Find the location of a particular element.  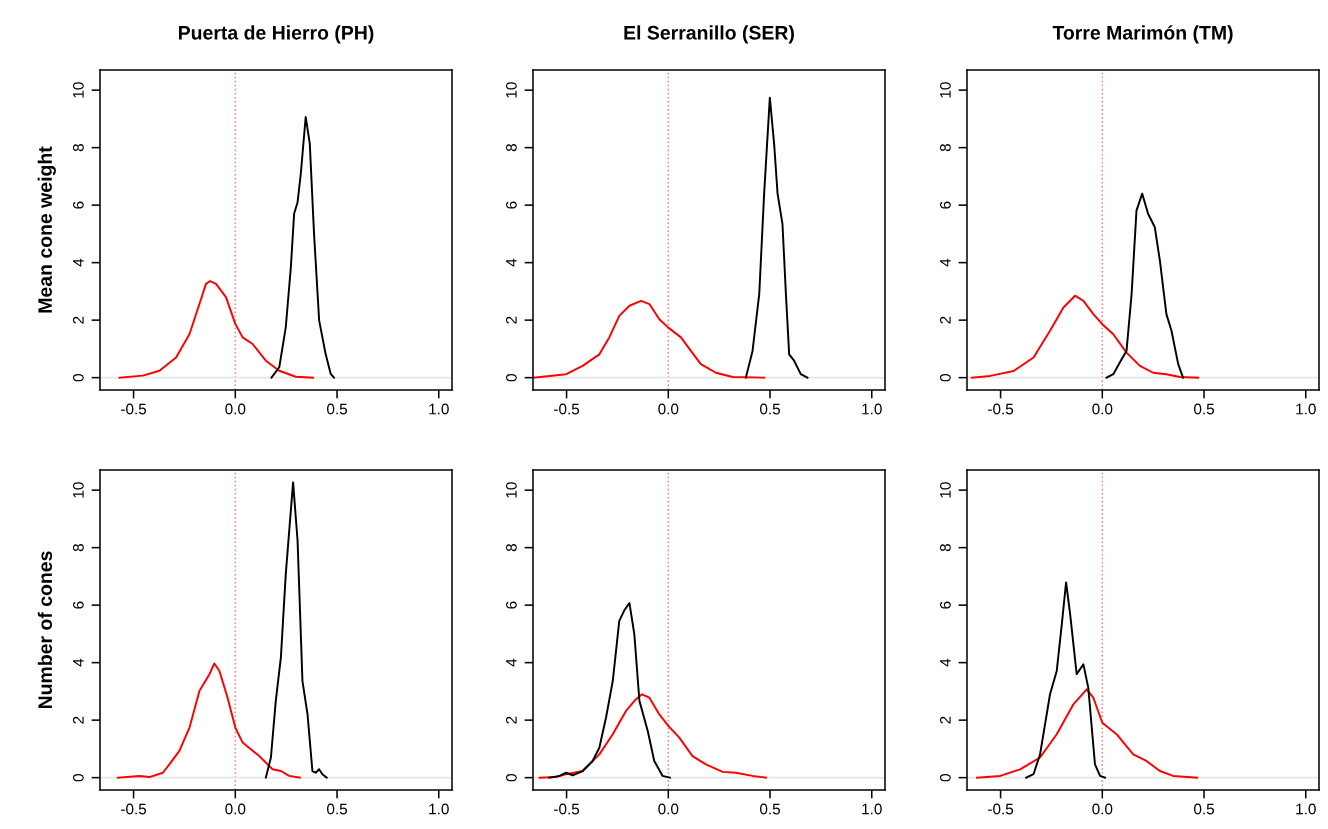

y-axis-title: Mean cone weight is located at coordinates (46, 229).